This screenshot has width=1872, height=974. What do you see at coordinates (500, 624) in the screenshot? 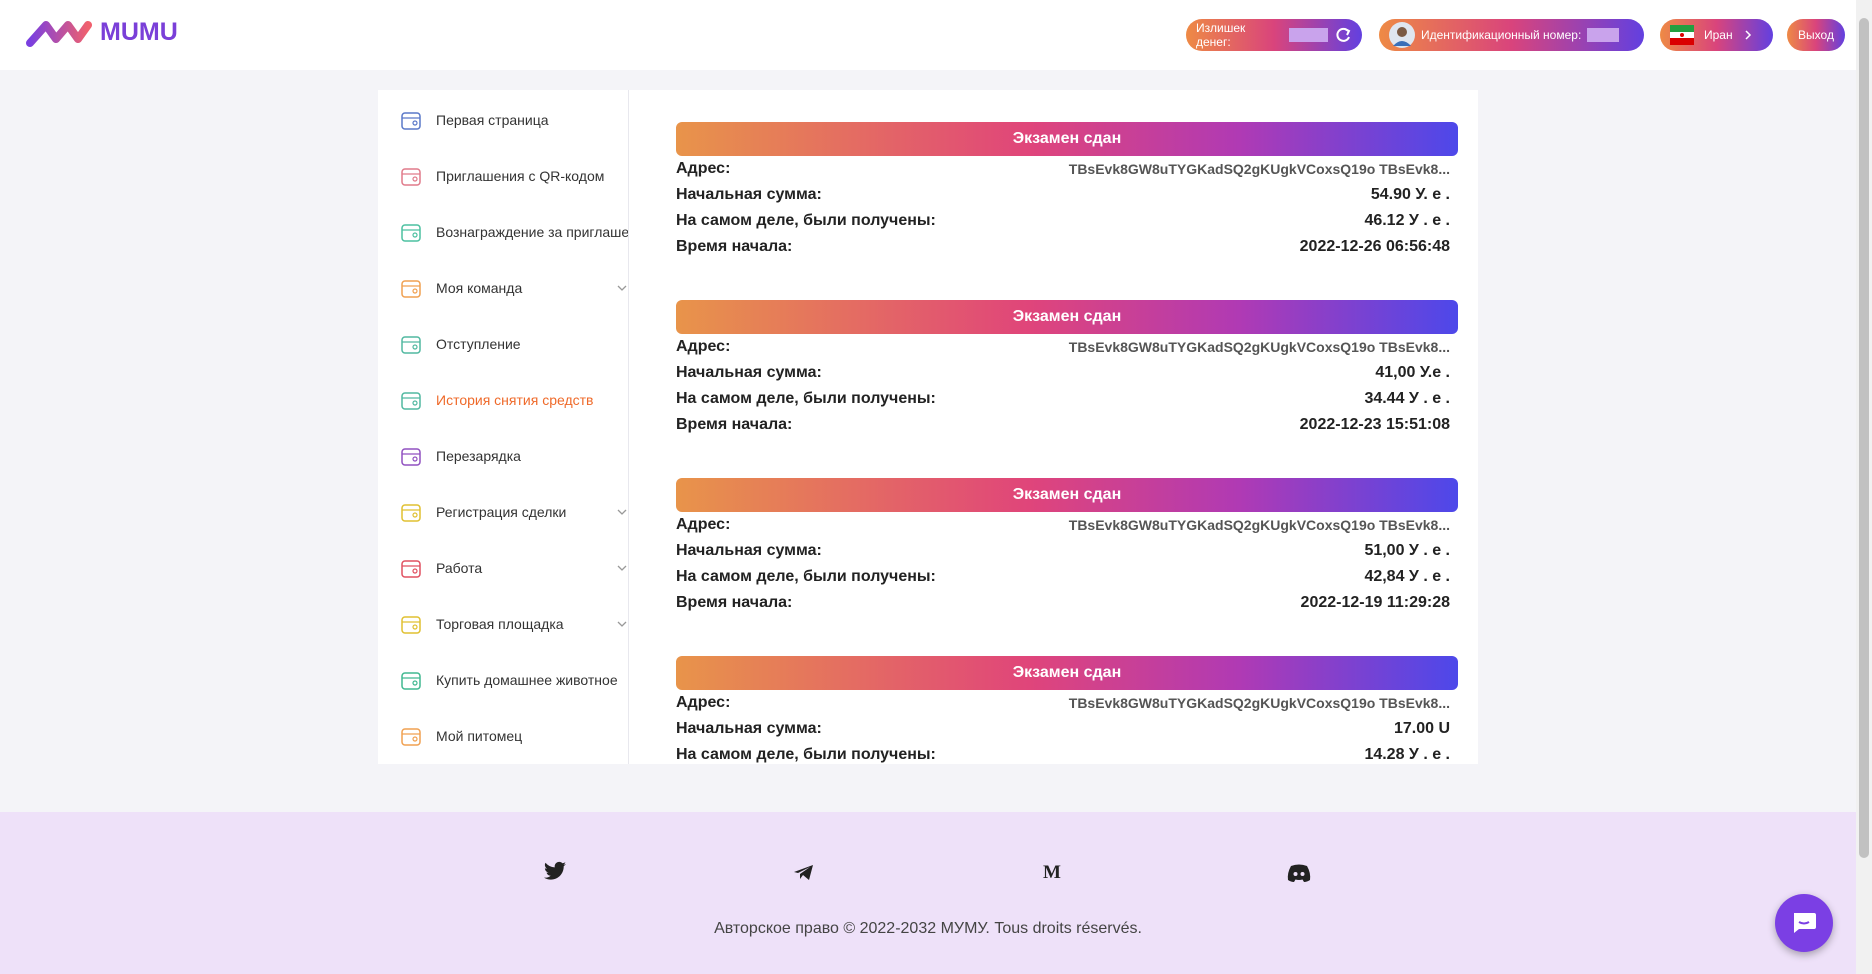
I see `nav-label: Торговая площадка` at bounding box center [500, 624].